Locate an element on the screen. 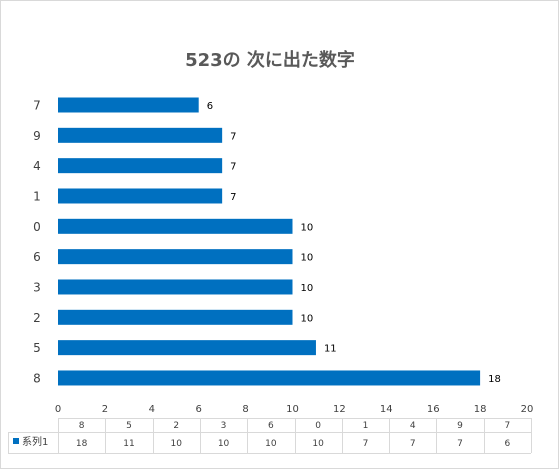  x-axis: 0 2 4 6 8 10 12 14 16 18 20 is located at coordinates (294, 409).